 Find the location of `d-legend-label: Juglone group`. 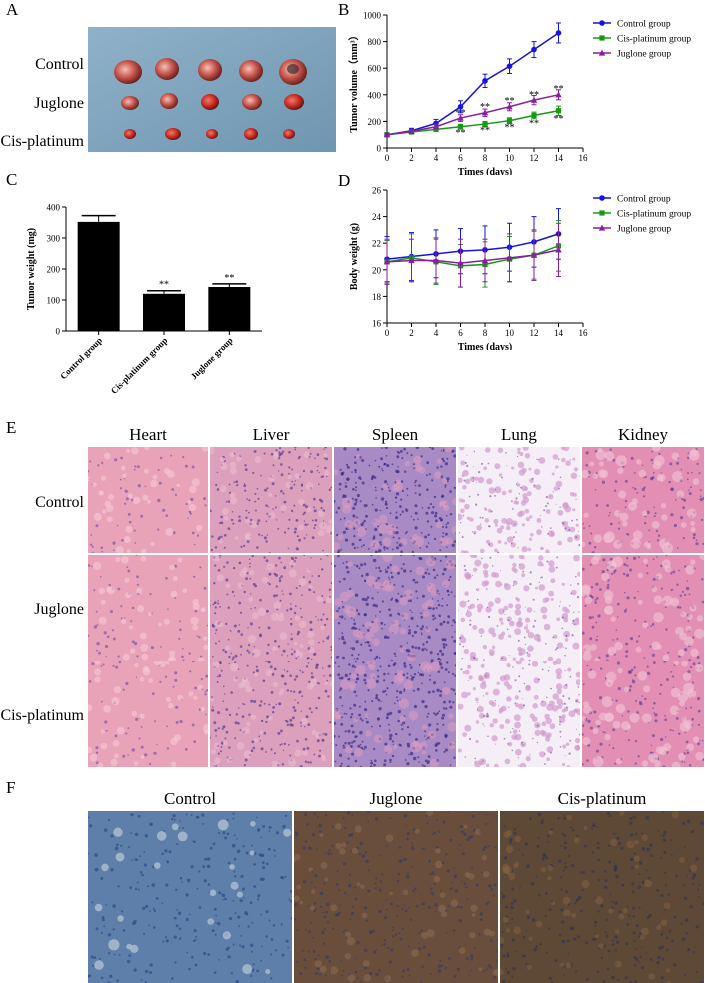

d-legend-label: Juglone group is located at coordinates (644, 230).